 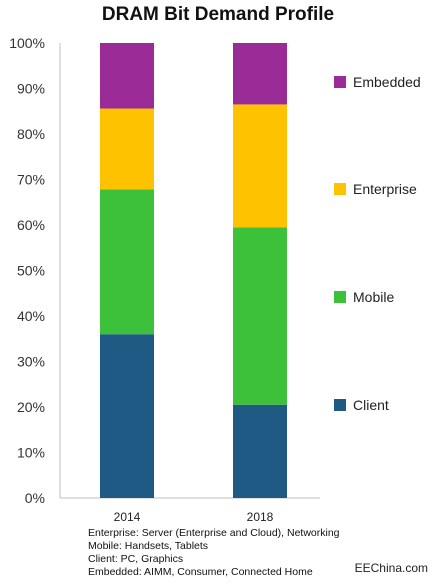 I want to click on bar-segment-client-2018, so click(x=260, y=451).